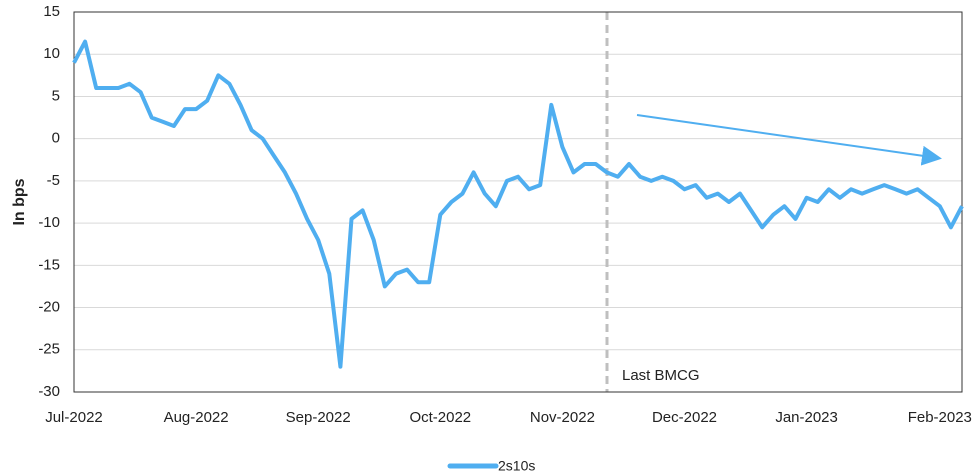 The height and width of the screenshot is (476, 973). Describe the element at coordinates (196, 417) in the screenshot. I see `x-tick-label: Aug-2022` at that location.